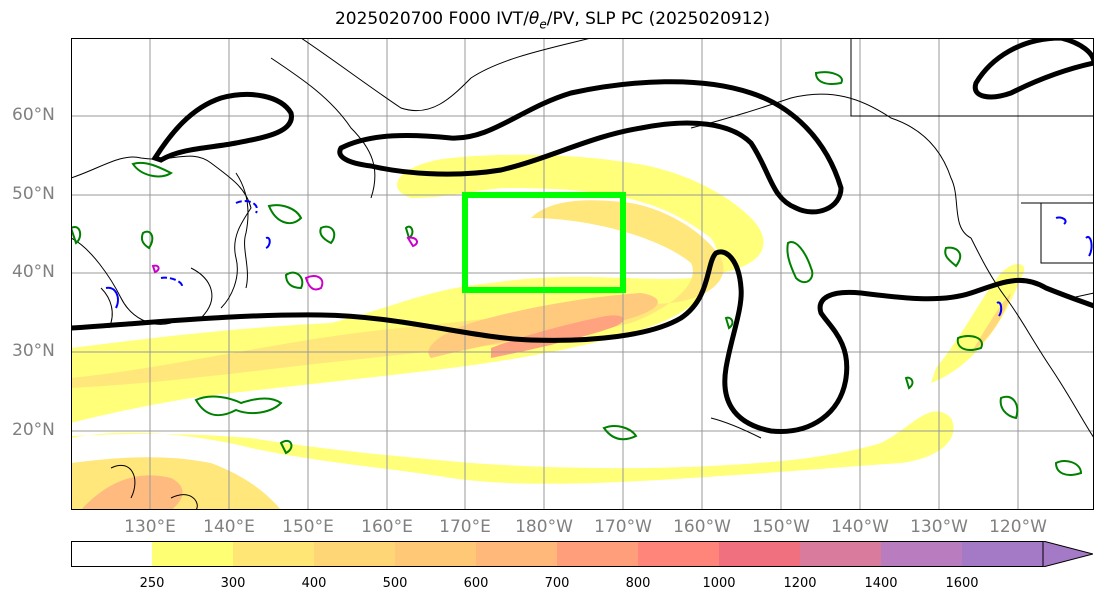  Describe the element at coordinates (962, 583) in the screenshot. I see `colorbar-tick-label: 1600` at that location.